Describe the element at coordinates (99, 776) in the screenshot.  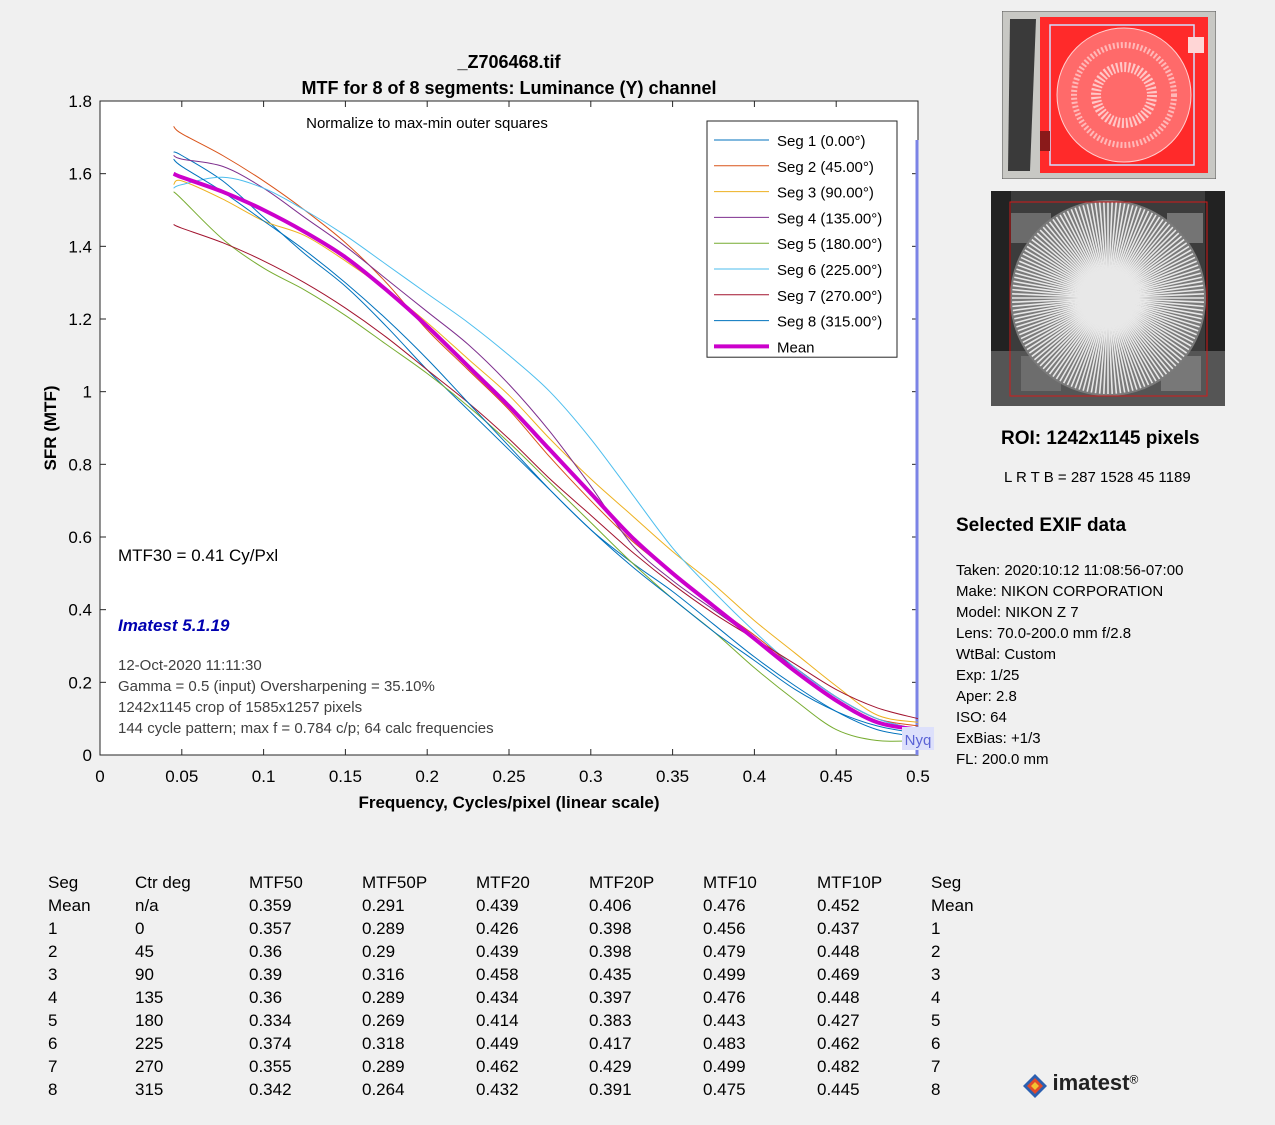
I see `x-tick-label: 0` at that location.